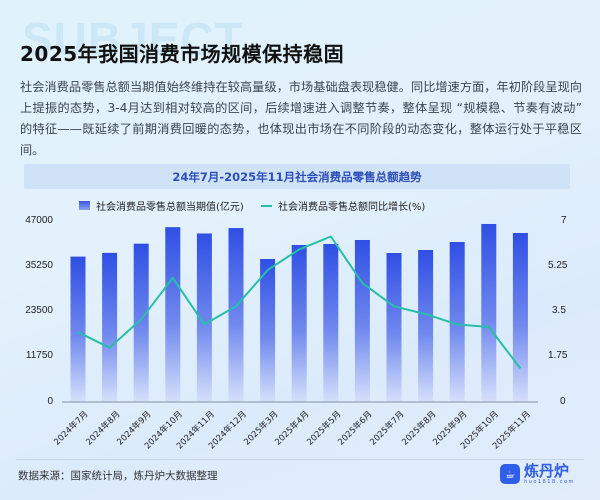 The height and width of the screenshot is (500, 600). What do you see at coordinates (547, 471) in the screenshot?
I see `logo-name: 炼丹炉` at bounding box center [547, 471].